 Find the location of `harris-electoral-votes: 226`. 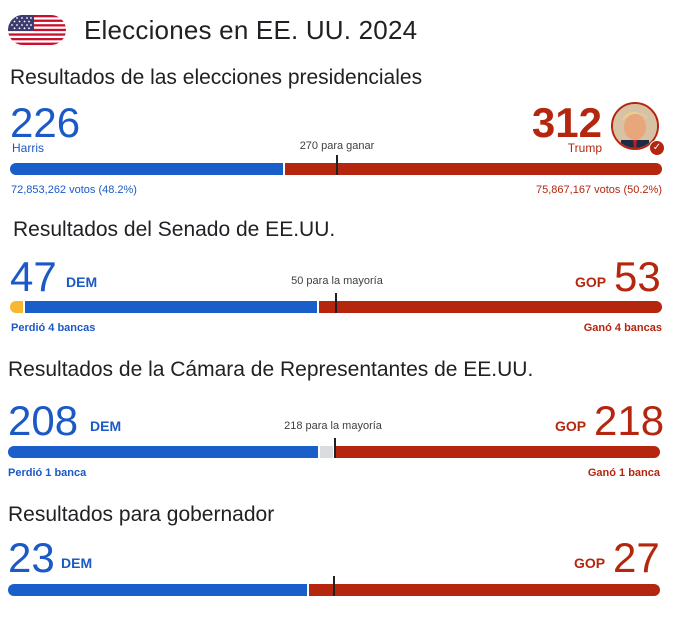

harris-electoral-votes: 226 is located at coordinates (45, 122).